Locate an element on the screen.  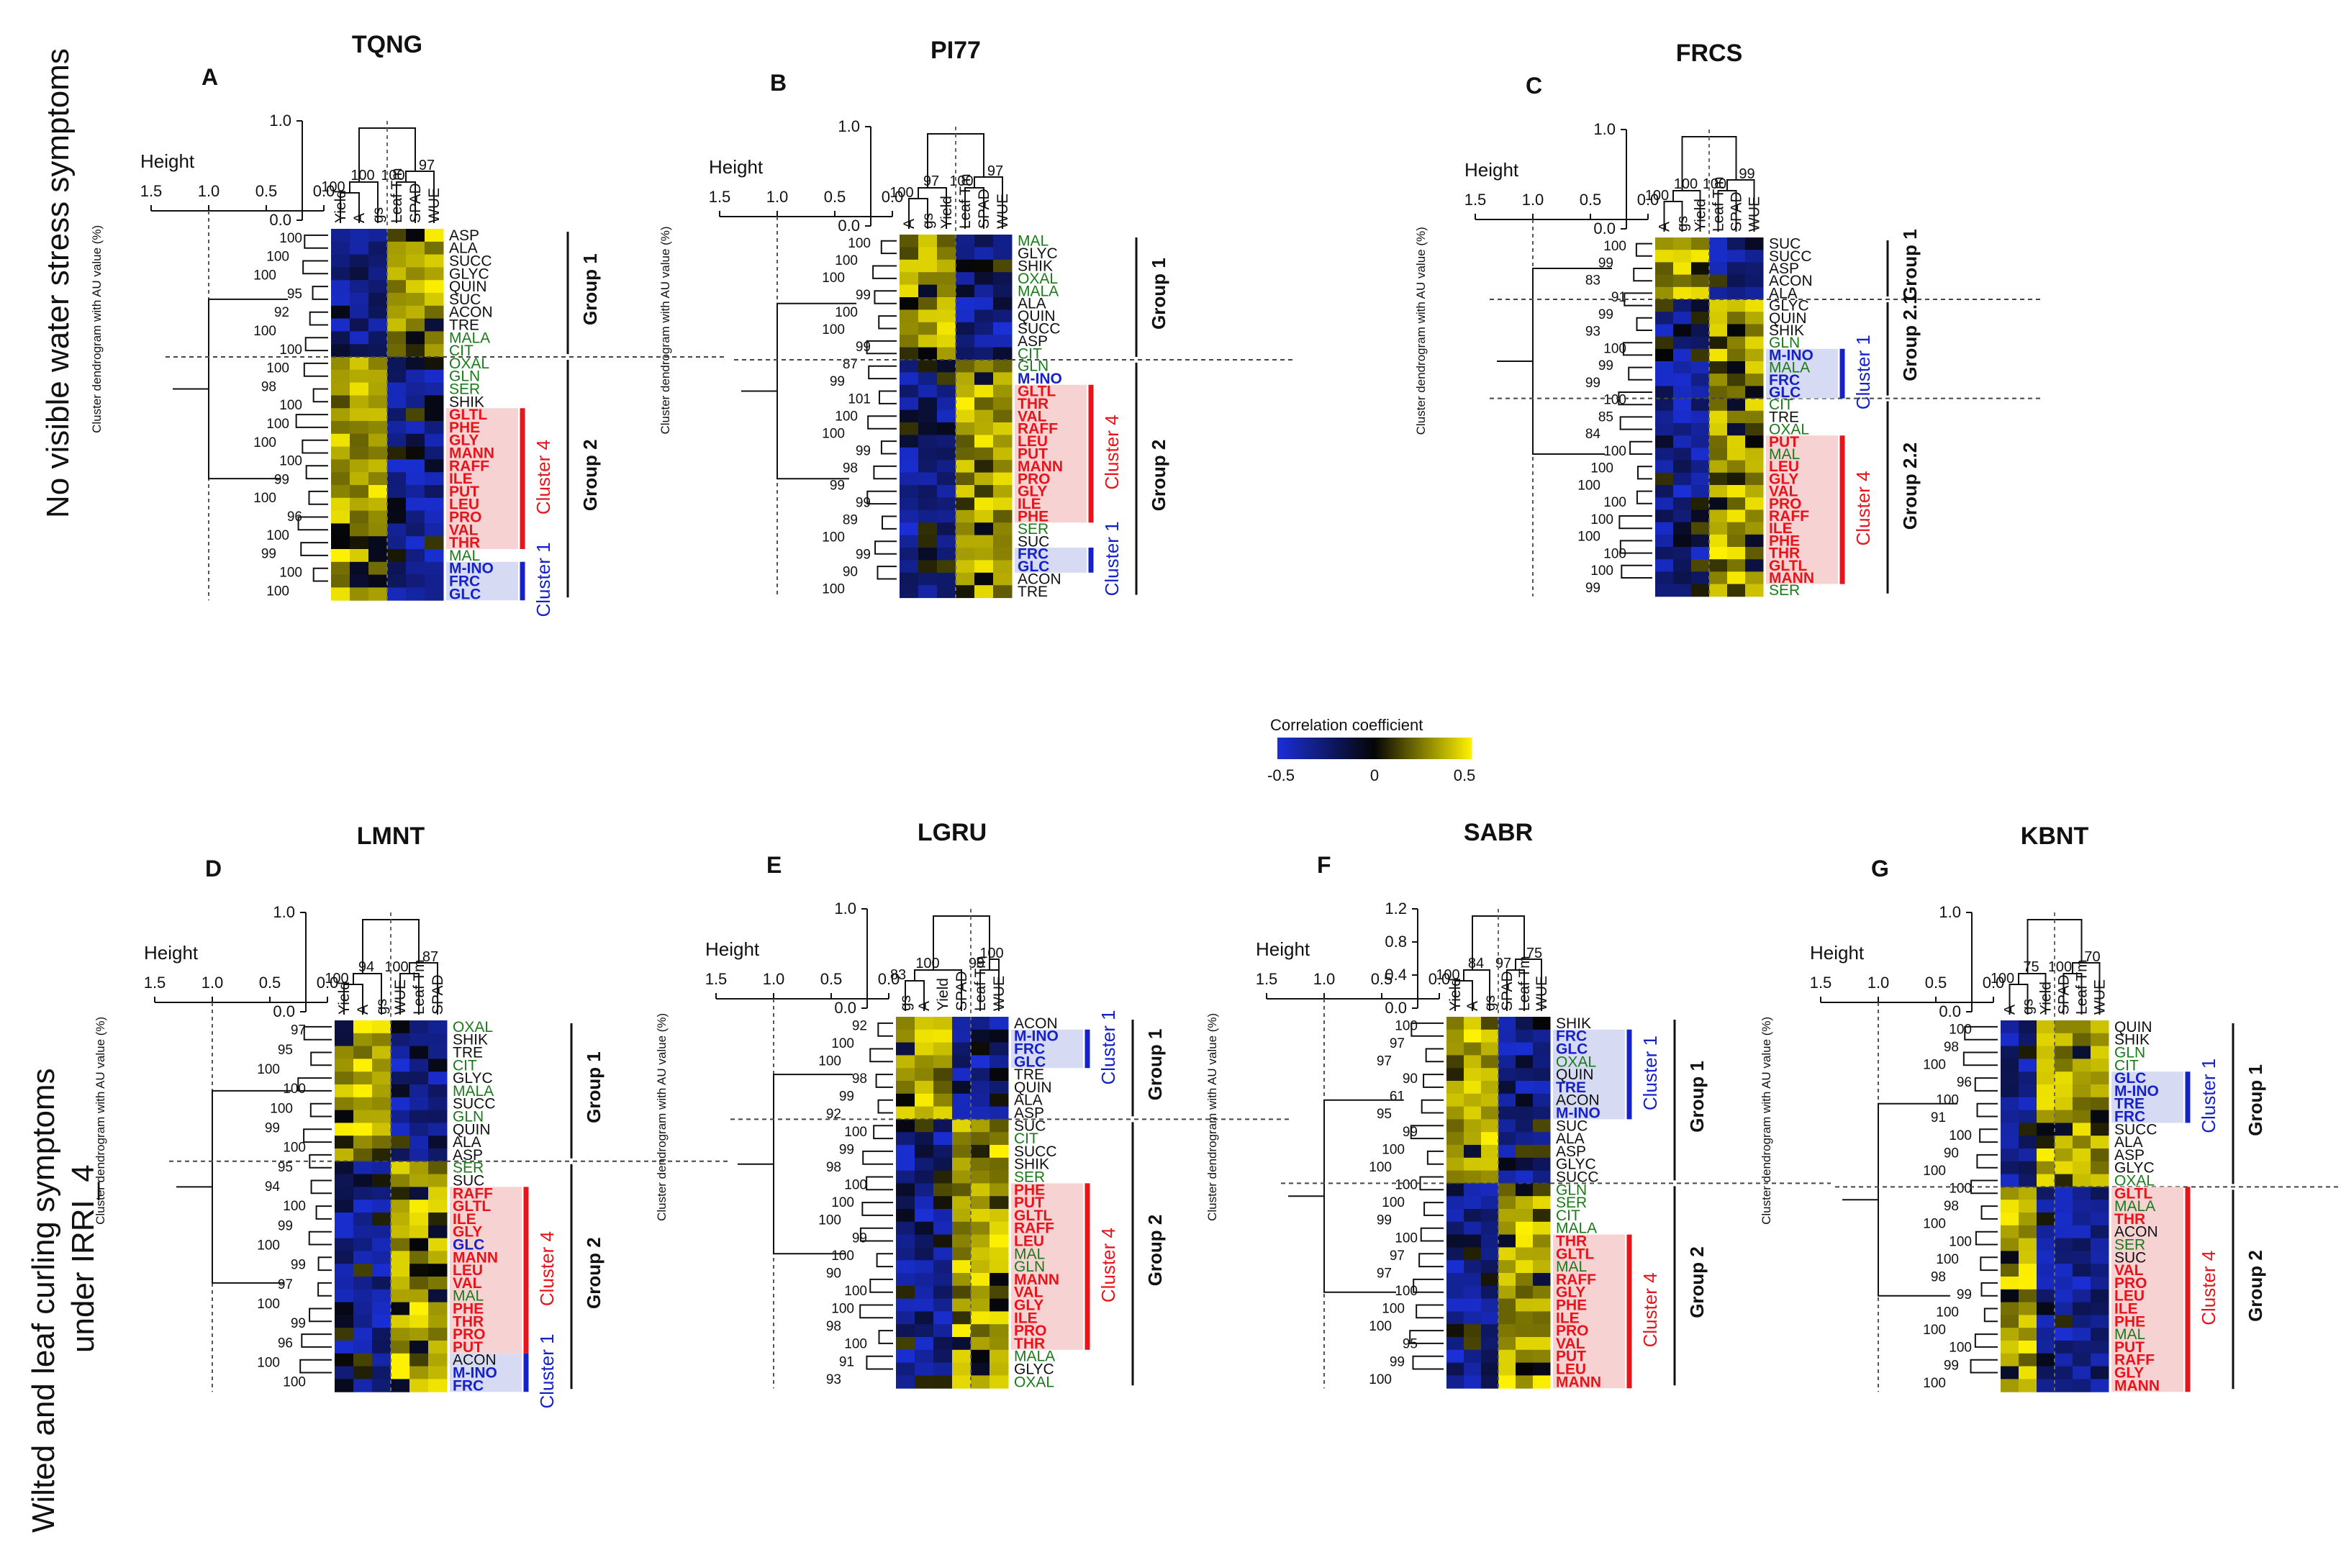
height-tick-label: 1.5 is located at coordinates (151, 191).